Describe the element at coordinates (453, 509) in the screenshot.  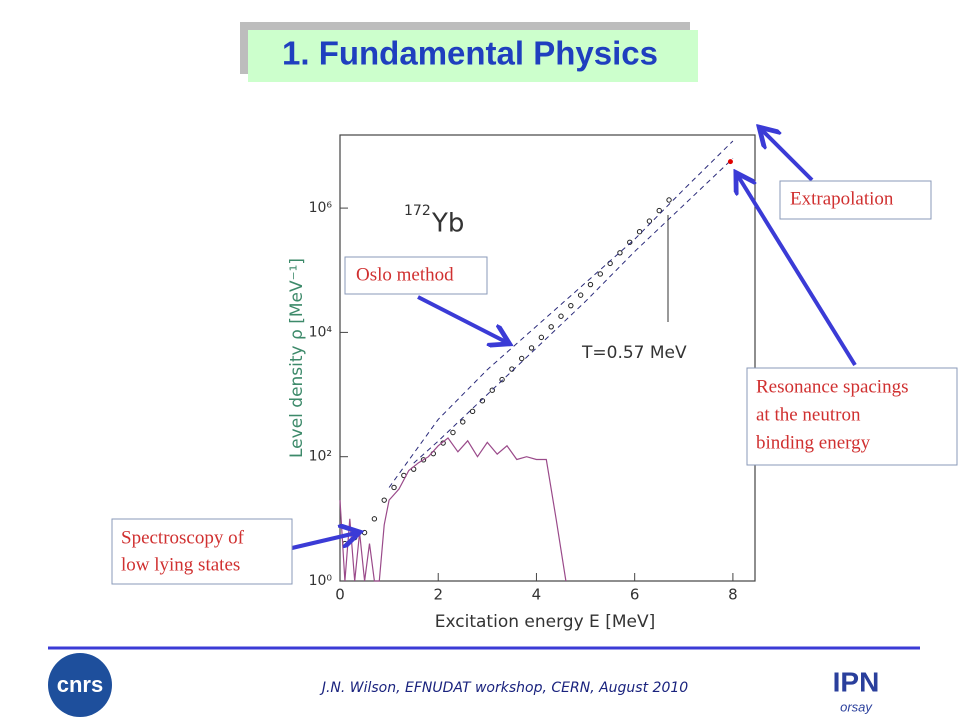
I see `spectroscopy-curve` at that location.